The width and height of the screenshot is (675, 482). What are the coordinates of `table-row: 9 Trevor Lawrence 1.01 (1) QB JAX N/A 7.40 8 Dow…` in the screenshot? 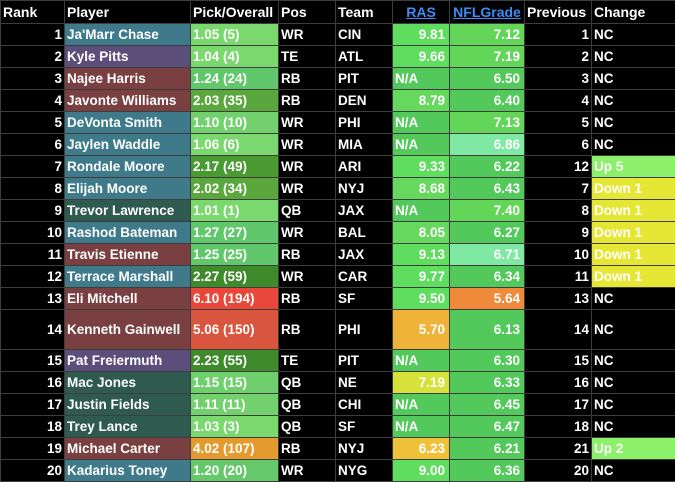 It's located at (337, 210).